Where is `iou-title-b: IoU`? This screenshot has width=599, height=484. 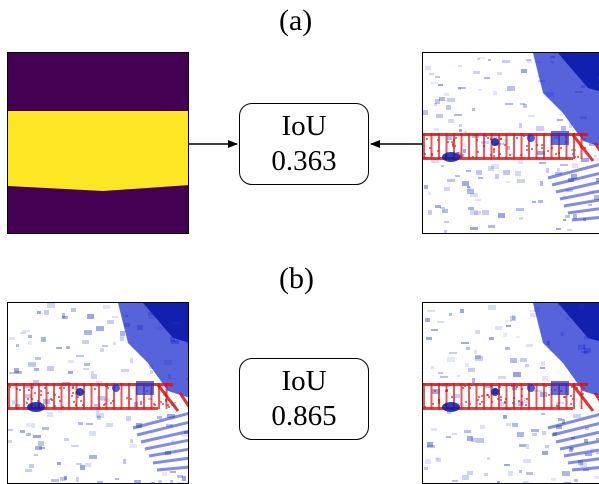
iou-title-b: IoU is located at coordinates (304, 381).